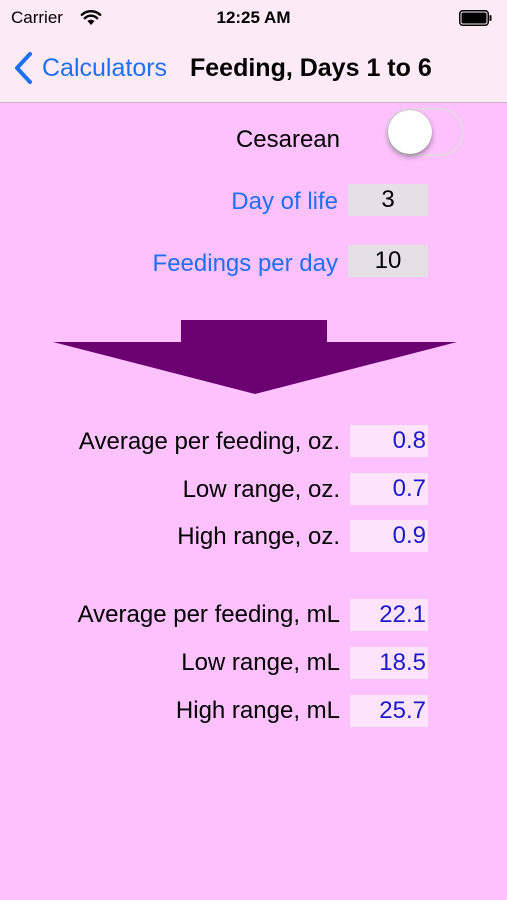 The image size is (507, 900). What do you see at coordinates (257, 710) in the screenshot?
I see `high-ml-label: High range, mL` at bounding box center [257, 710].